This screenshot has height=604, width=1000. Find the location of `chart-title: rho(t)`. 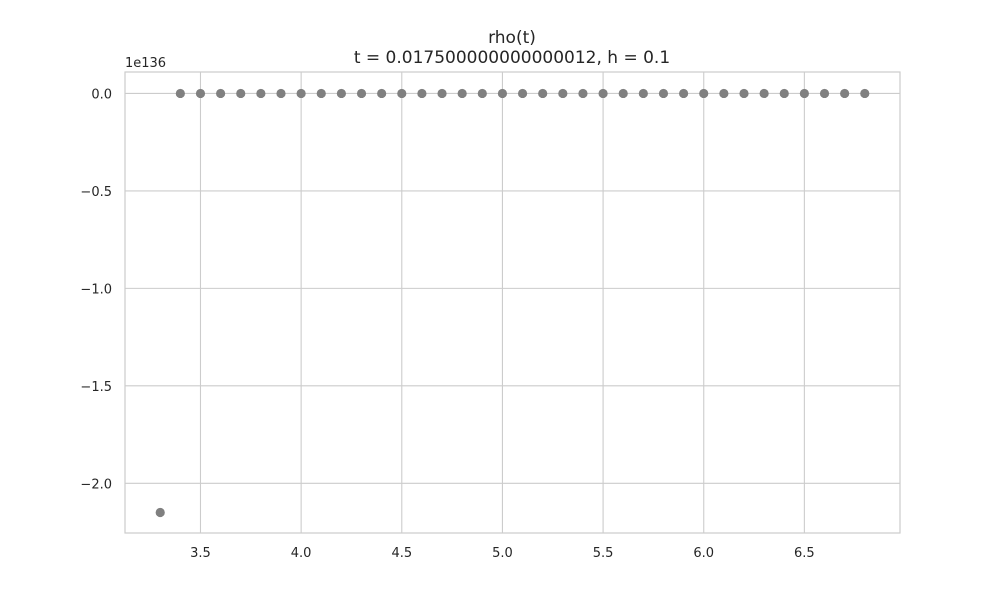

chart-title: rho(t) is located at coordinates (512, 38).